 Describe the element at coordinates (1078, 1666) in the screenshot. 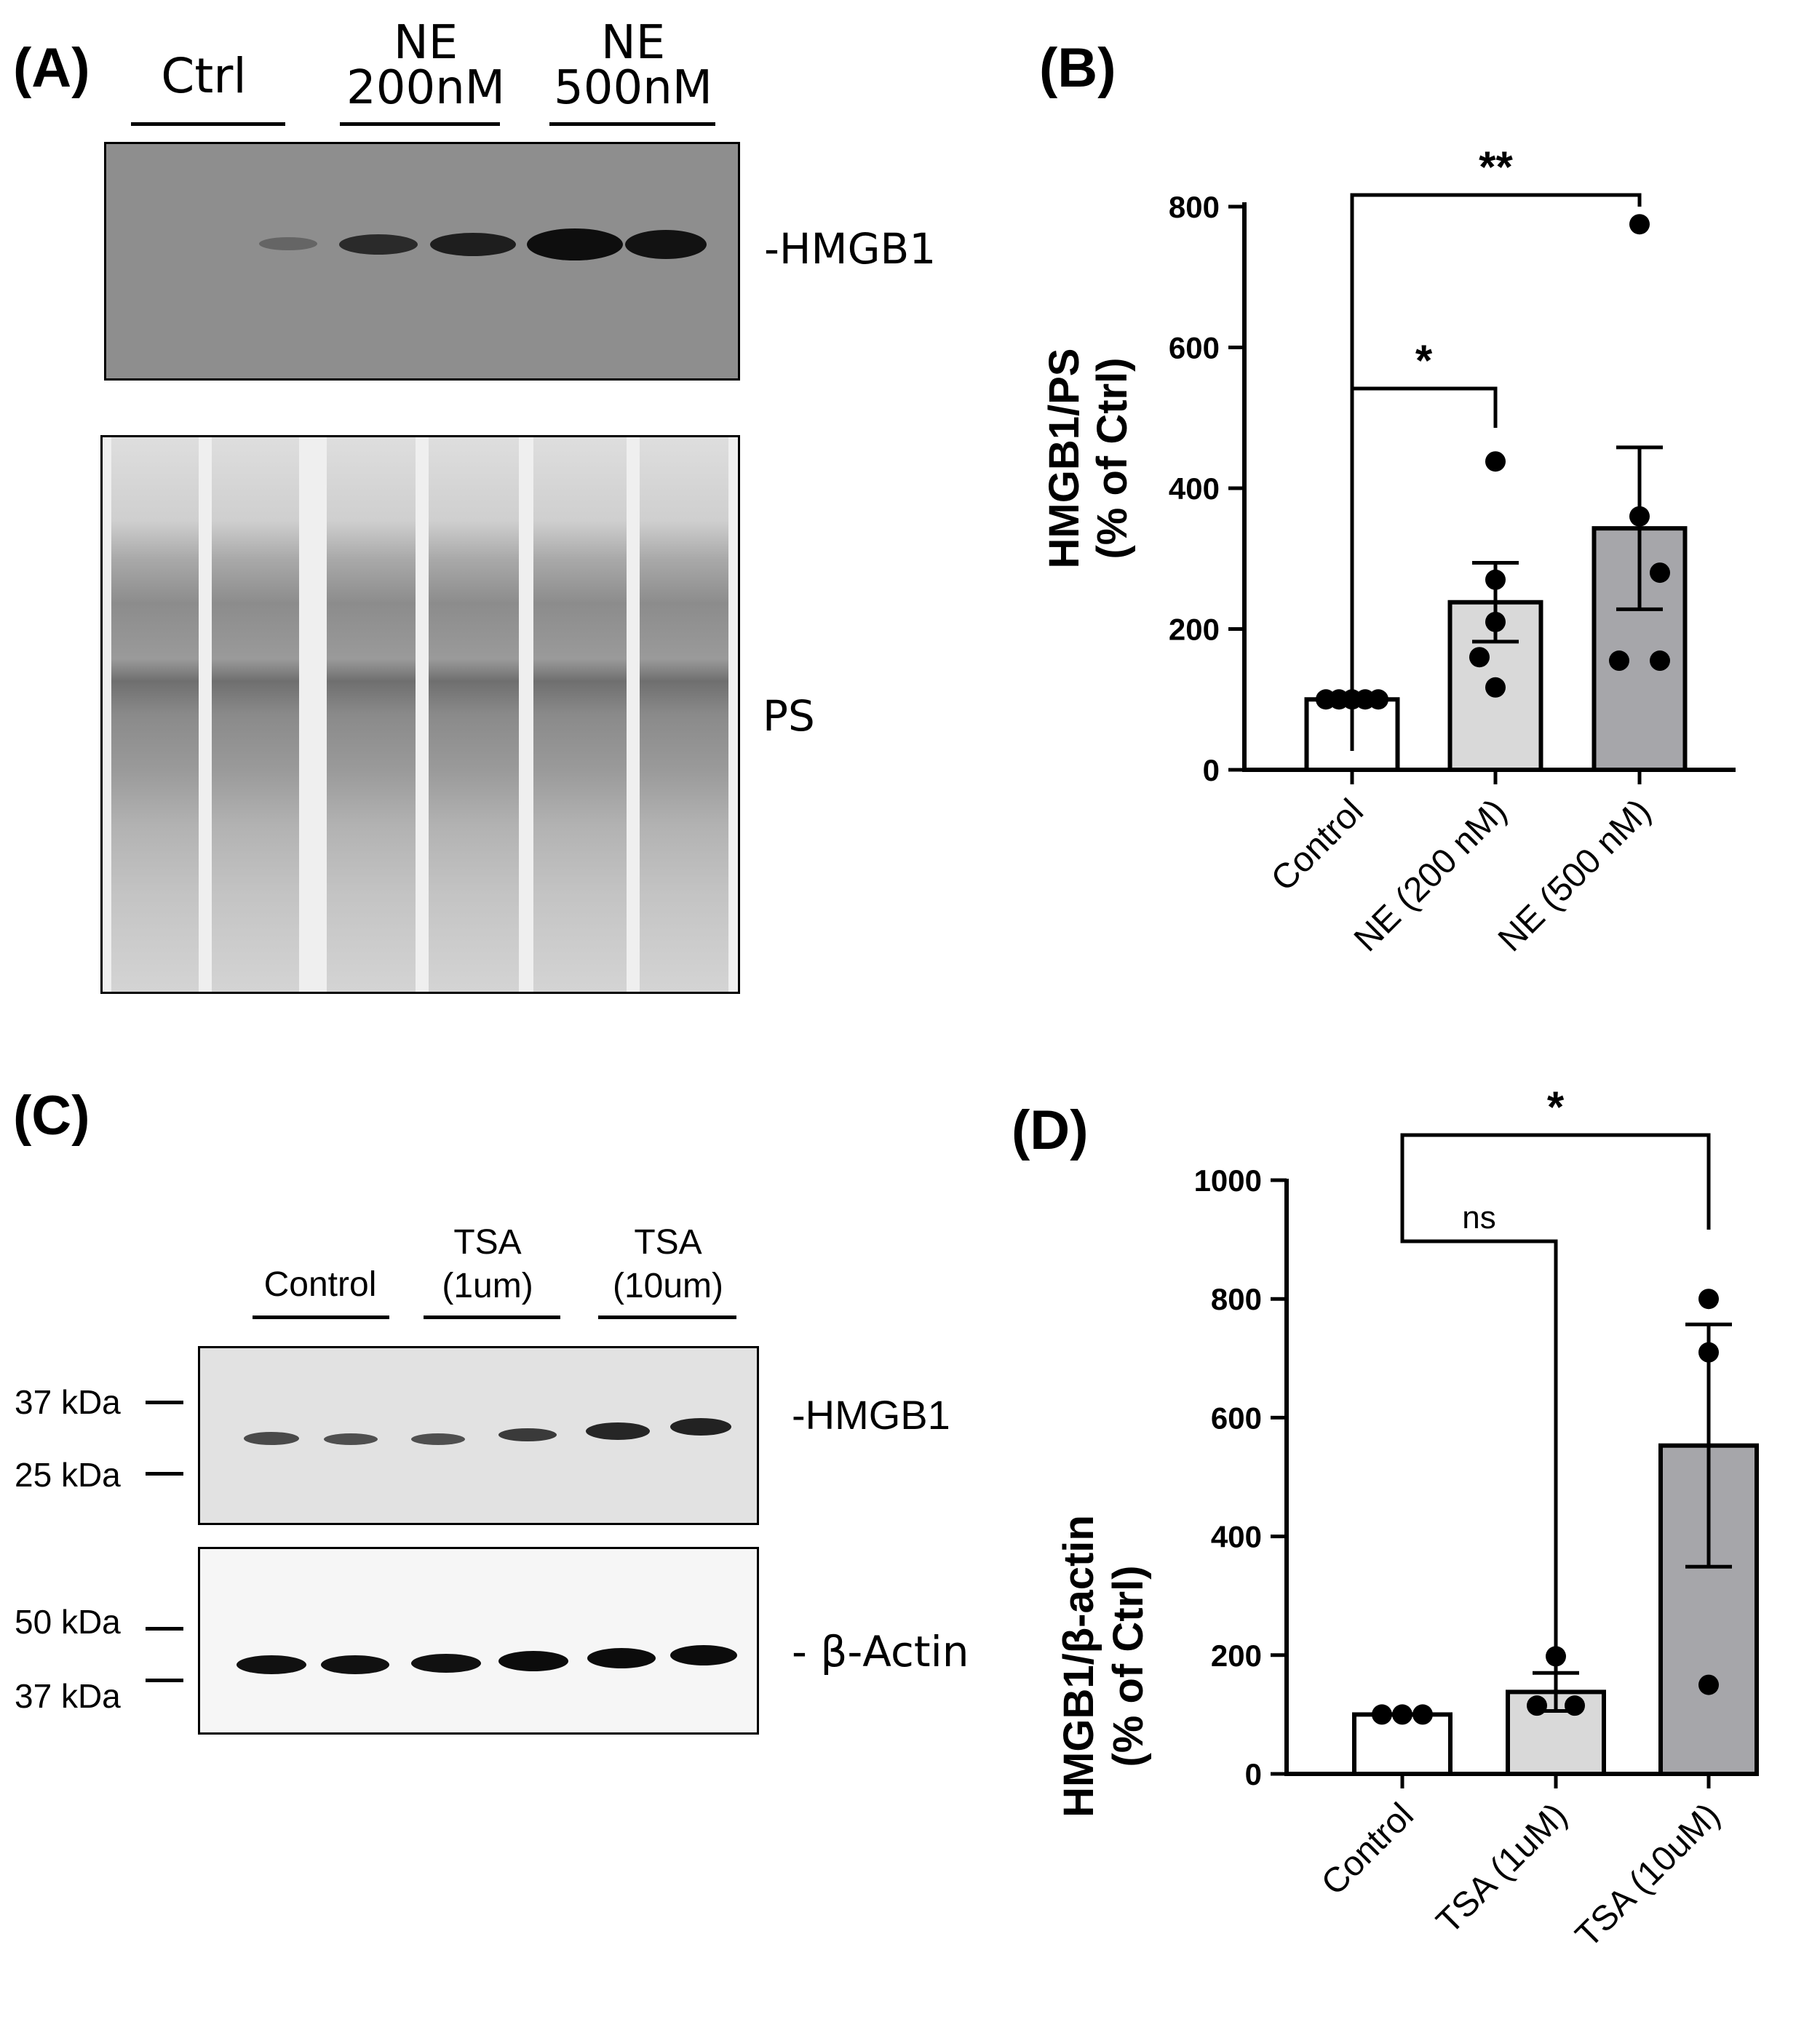

I see `chart-d-ylabel-line1: HMGB1/β-actin` at that location.